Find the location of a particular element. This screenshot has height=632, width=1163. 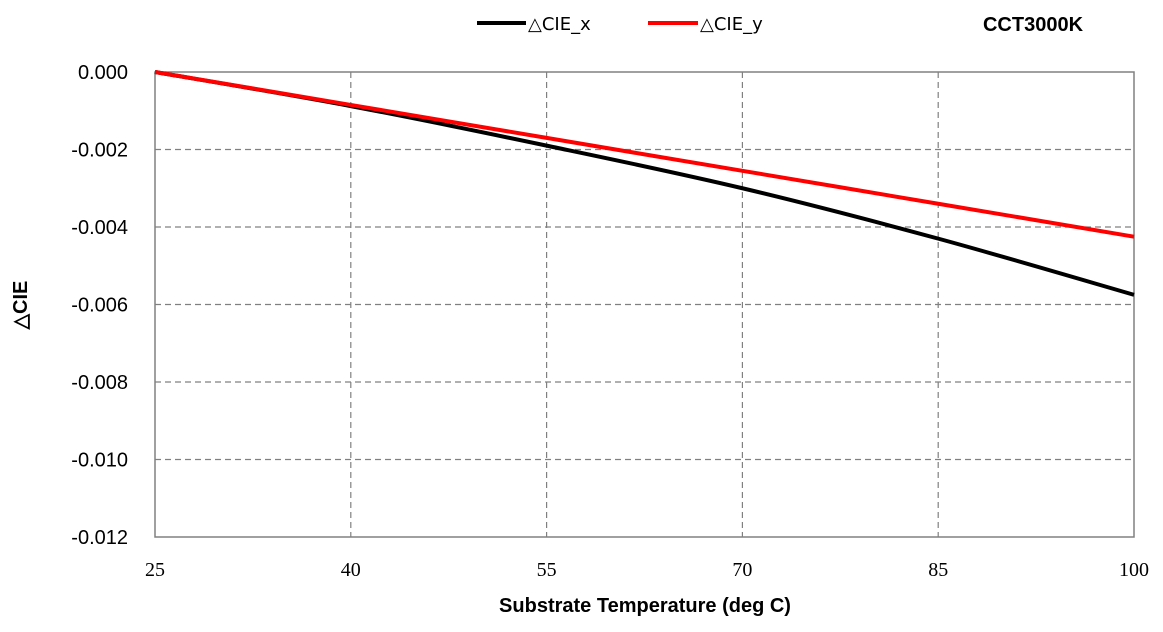

y-tick-label: -0.010 is located at coordinates (99, 461).